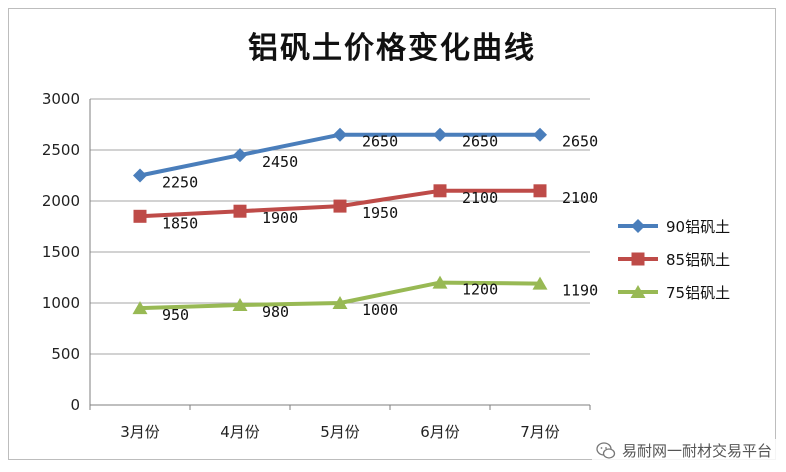  I want to click on y-tick-label: 3000, so click(61, 99).